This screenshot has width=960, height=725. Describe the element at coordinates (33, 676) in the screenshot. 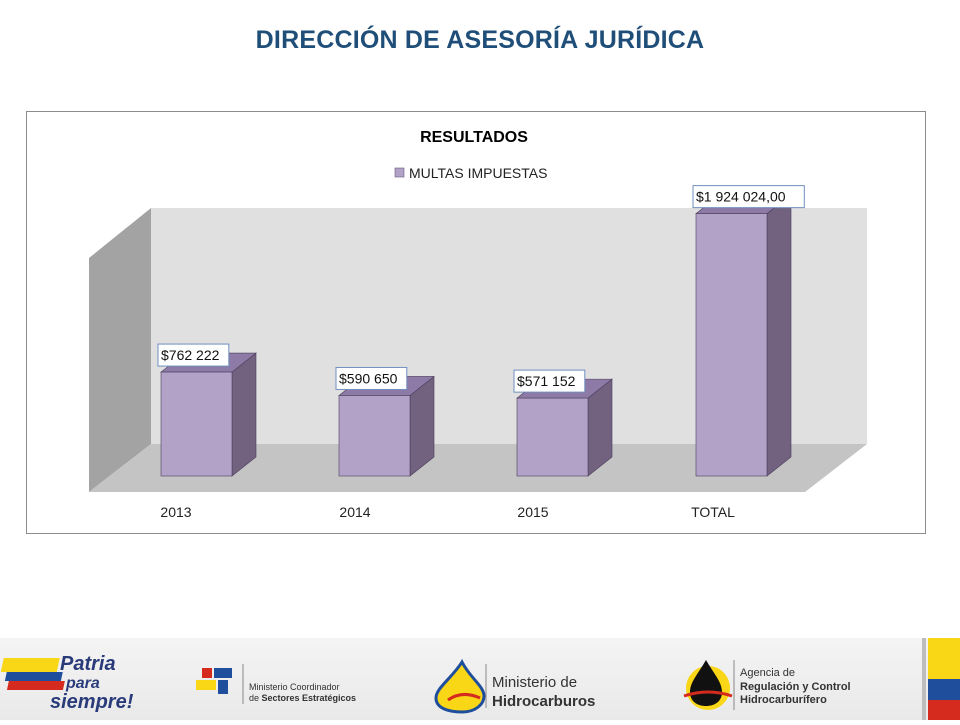

I see `flag-stripe-blue-icon` at that location.